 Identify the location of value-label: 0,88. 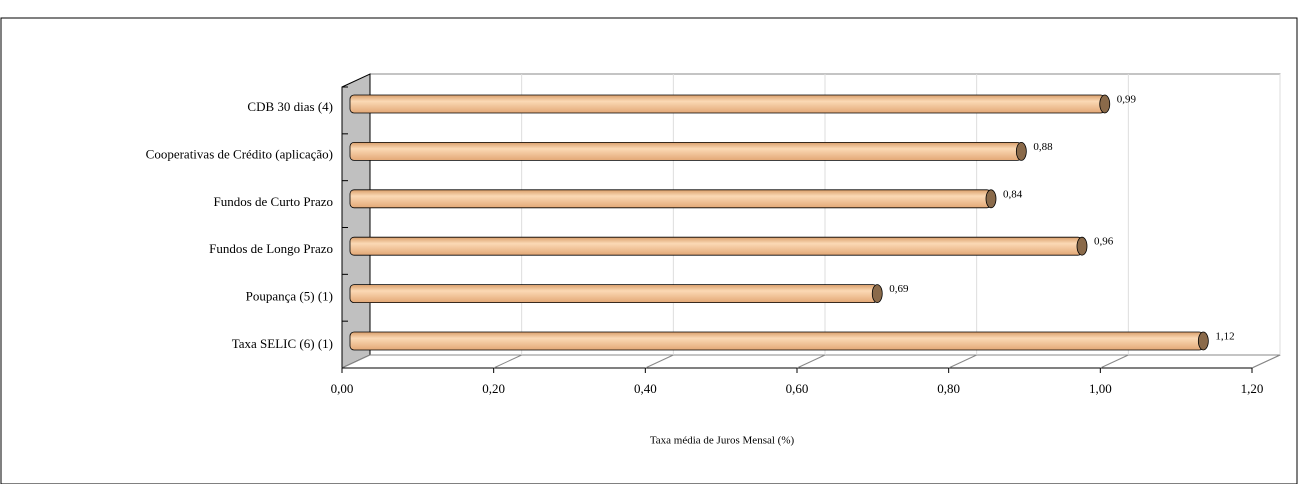
(1043, 147).